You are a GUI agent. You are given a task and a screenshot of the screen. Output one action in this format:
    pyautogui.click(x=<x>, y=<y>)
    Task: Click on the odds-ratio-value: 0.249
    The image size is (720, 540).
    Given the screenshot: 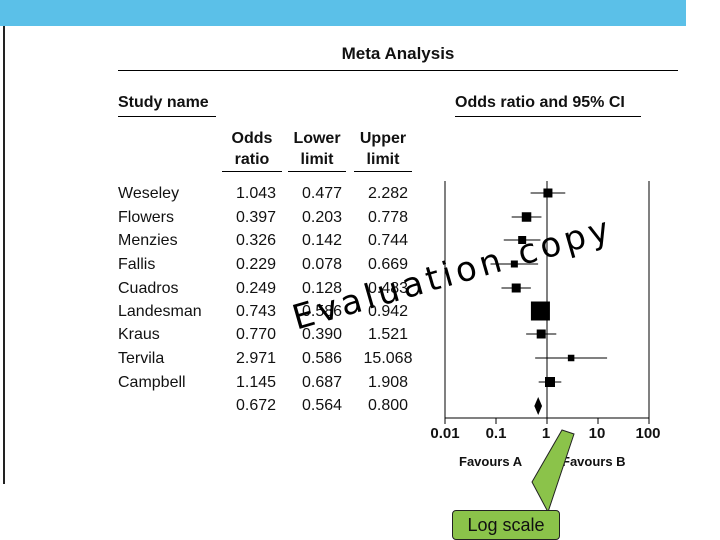 What is the action you would take?
    pyautogui.click(x=256, y=288)
    